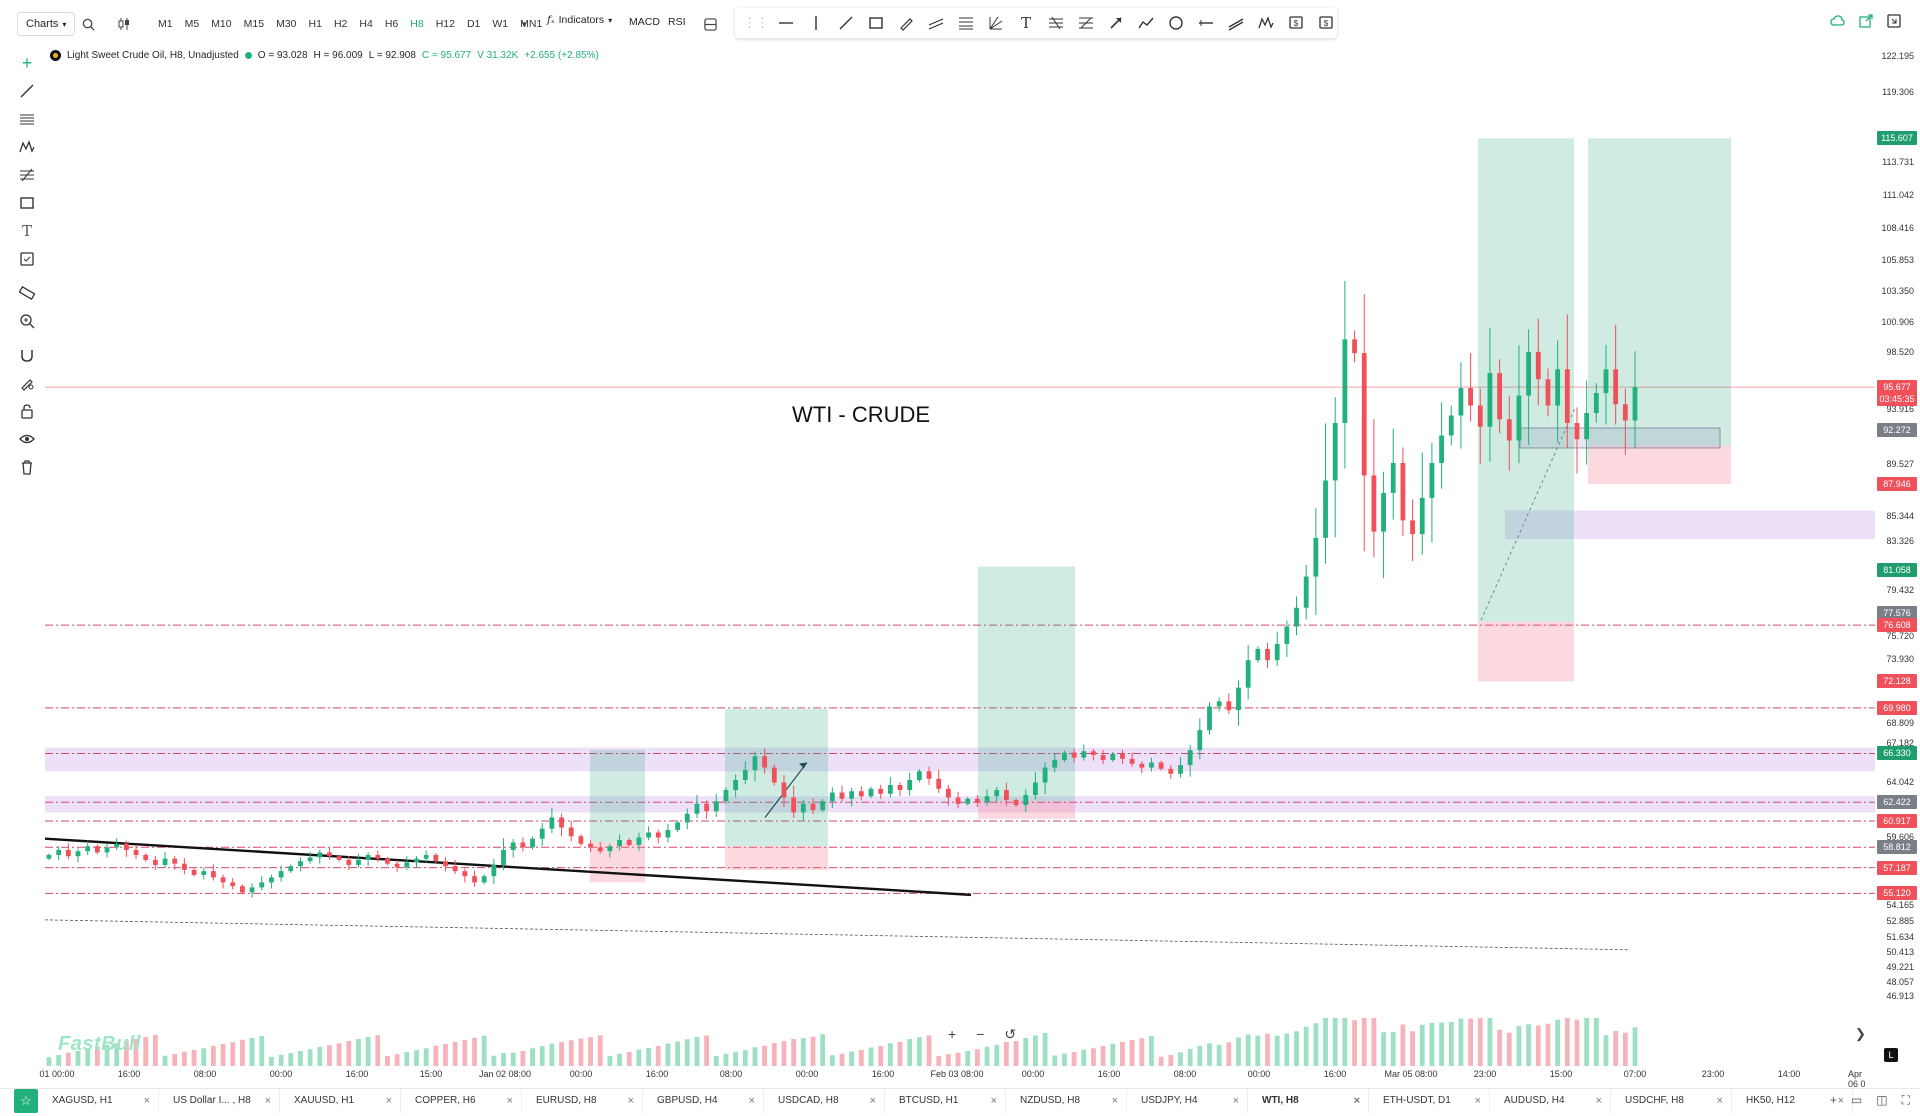 This screenshot has height=1116, width=1920. Describe the element at coordinates (710, 24) in the screenshot. I see `layout-icon` at that location.